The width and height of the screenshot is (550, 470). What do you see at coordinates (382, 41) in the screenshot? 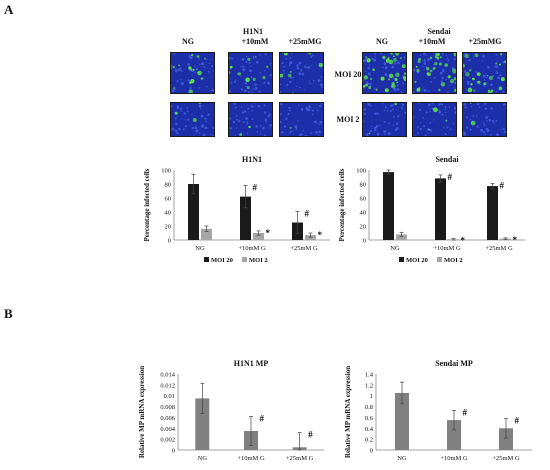
I see `sendai-col-ng: NG` at bounding box center [382, 41].